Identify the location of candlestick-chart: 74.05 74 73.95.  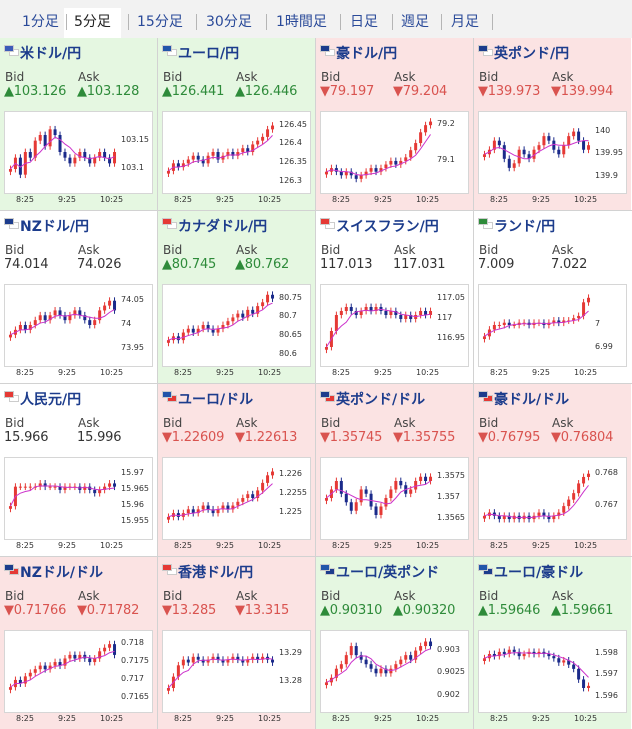
(78, 325).